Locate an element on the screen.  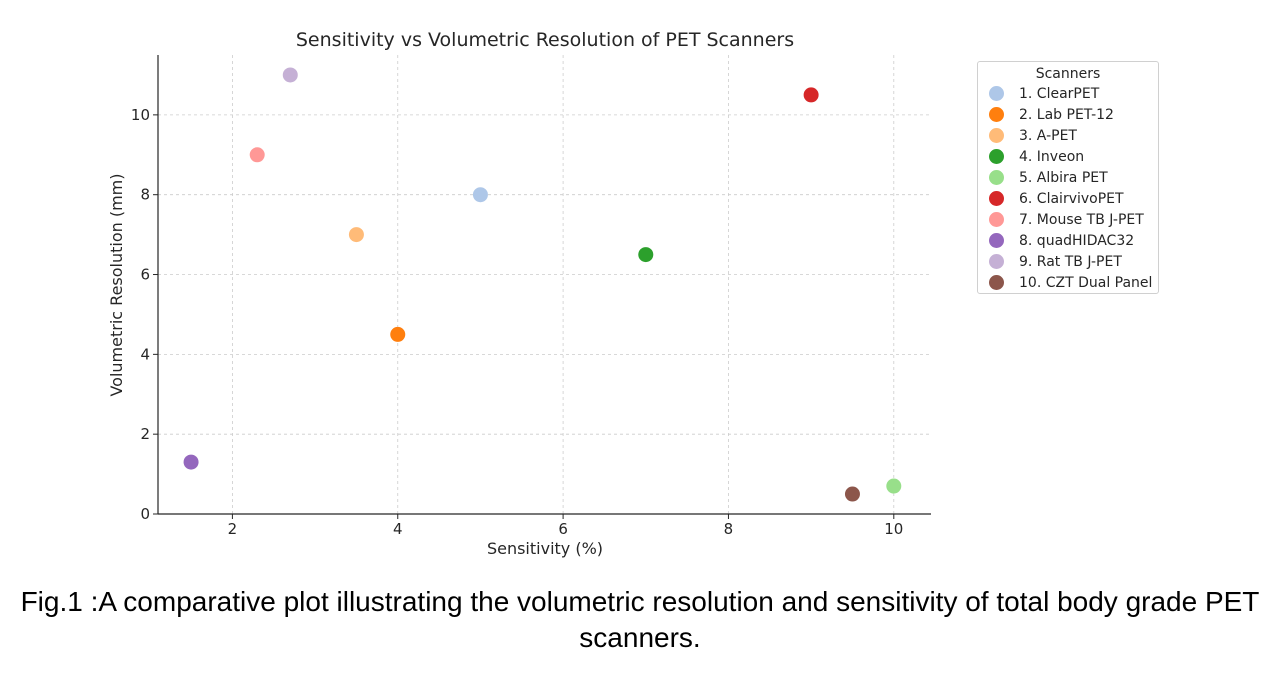
legend-label: 1. ClearPET is located at coordinates (1059, 93).